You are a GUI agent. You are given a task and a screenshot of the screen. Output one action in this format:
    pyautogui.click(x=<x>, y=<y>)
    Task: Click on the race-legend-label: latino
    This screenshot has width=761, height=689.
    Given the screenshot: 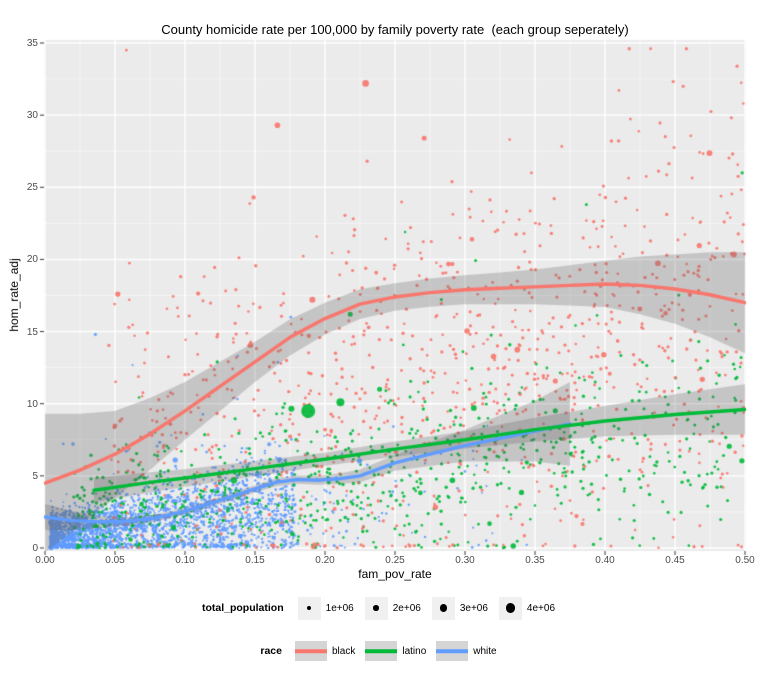 What is the action you would take?
    pyautogui.click(x=414, y=651)
    